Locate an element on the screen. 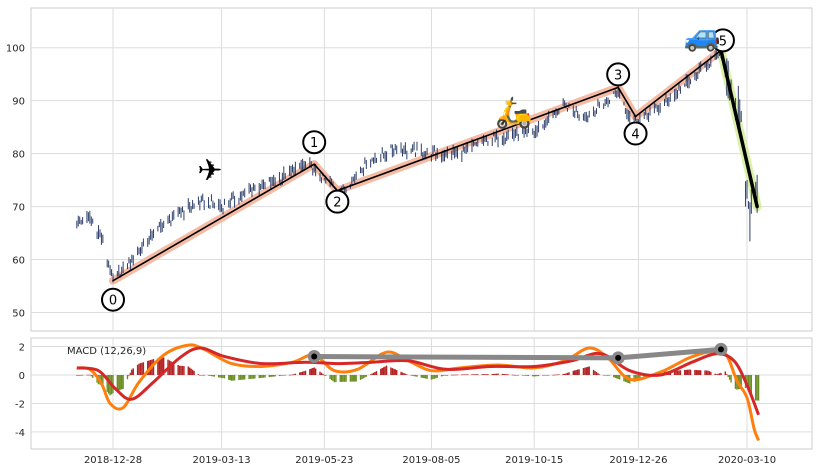 The image size is (819, 471). wave-label: 0 is located at coordinates (113, 301).